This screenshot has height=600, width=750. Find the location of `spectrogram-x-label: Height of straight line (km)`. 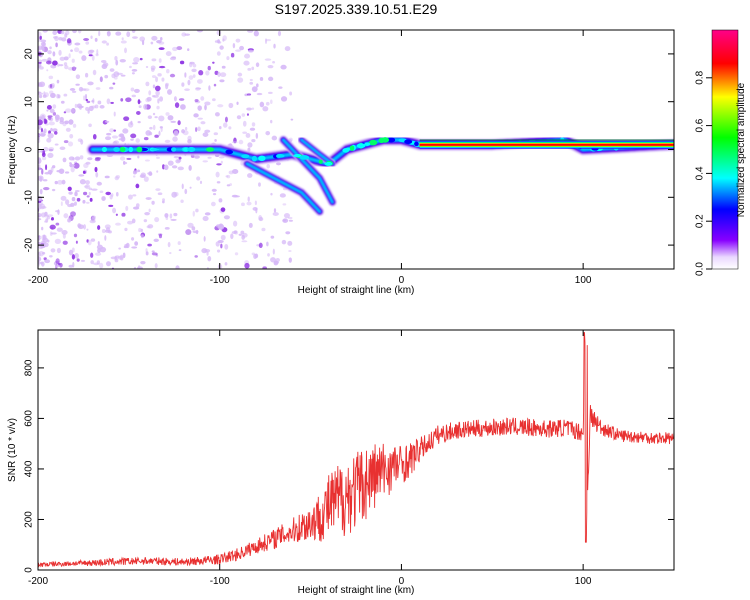

spectrogram-x-label: Height of straight line (km) is located at coordinates (356, 290).